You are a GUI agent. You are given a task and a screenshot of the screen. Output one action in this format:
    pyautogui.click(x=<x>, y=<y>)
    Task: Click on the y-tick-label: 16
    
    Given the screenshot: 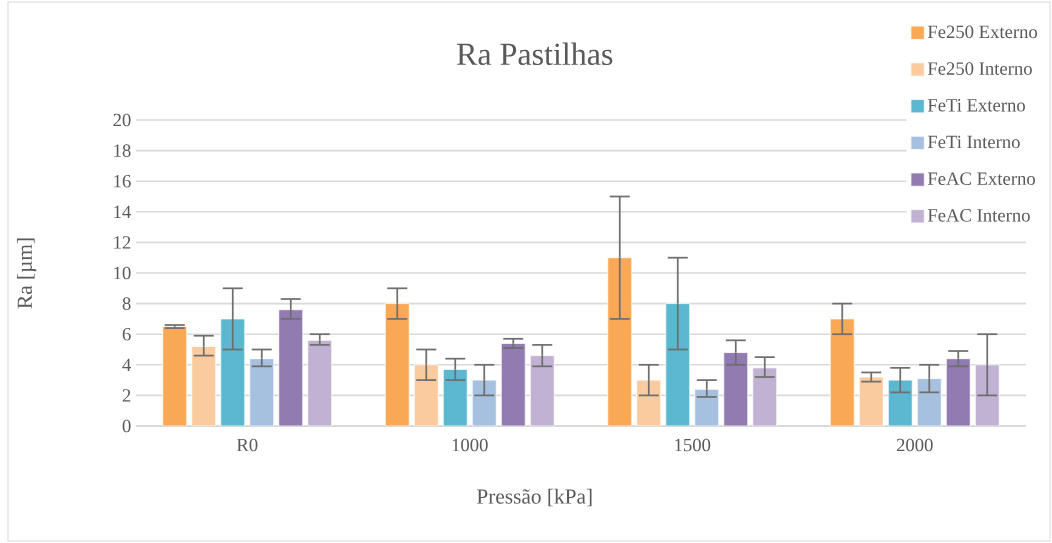 What is the action you would take?
    pyautogui.click(x=122, y=181)
    